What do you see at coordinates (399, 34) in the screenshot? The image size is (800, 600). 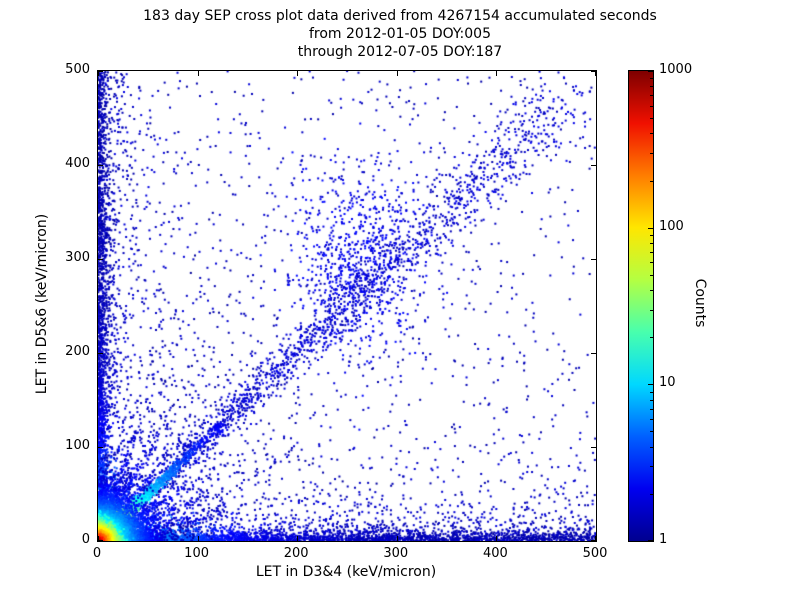 I see `chart-subtitle-from: from 2012-01-05 DOY:005` at bounding box center [399, 34].